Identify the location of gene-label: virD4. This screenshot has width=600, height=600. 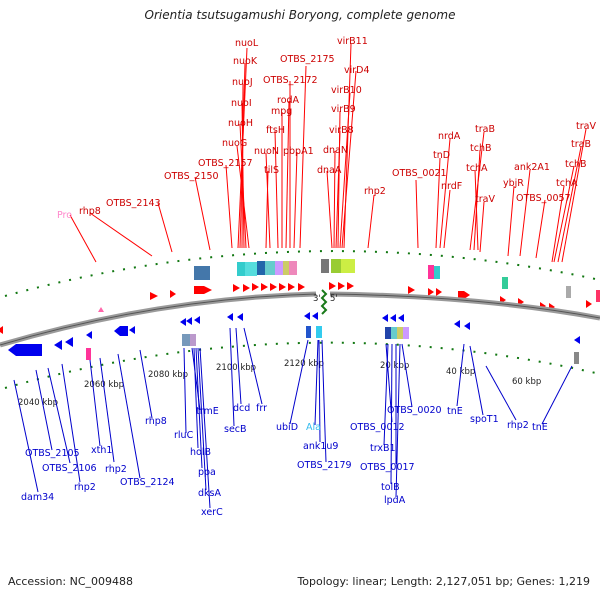
(357, 70).